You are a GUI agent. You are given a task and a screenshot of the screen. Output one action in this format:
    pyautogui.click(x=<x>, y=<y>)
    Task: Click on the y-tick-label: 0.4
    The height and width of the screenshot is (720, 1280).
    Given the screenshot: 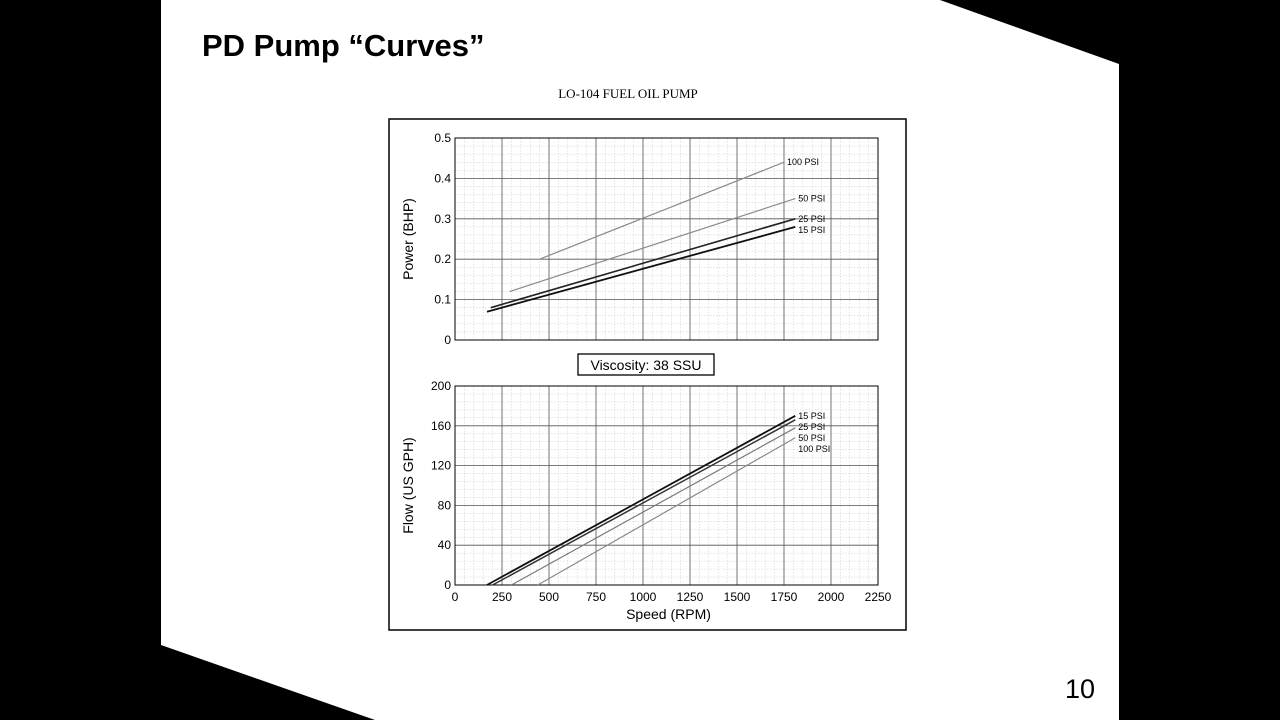 What is the action you would take?
    pyautogui.click(x=442, y=178)
    